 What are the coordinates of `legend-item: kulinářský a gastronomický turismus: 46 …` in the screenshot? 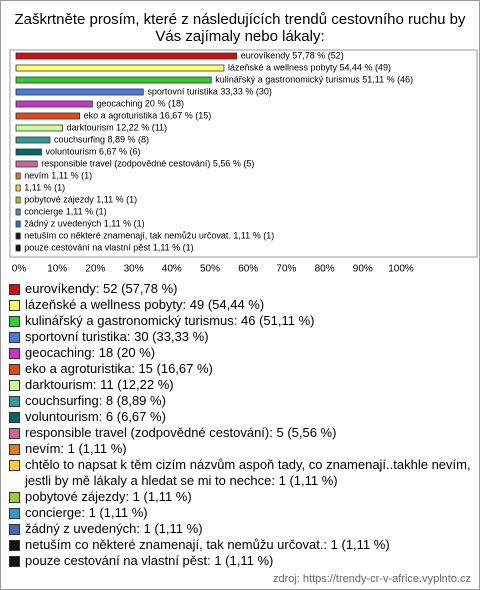 It's located at (240, 321).